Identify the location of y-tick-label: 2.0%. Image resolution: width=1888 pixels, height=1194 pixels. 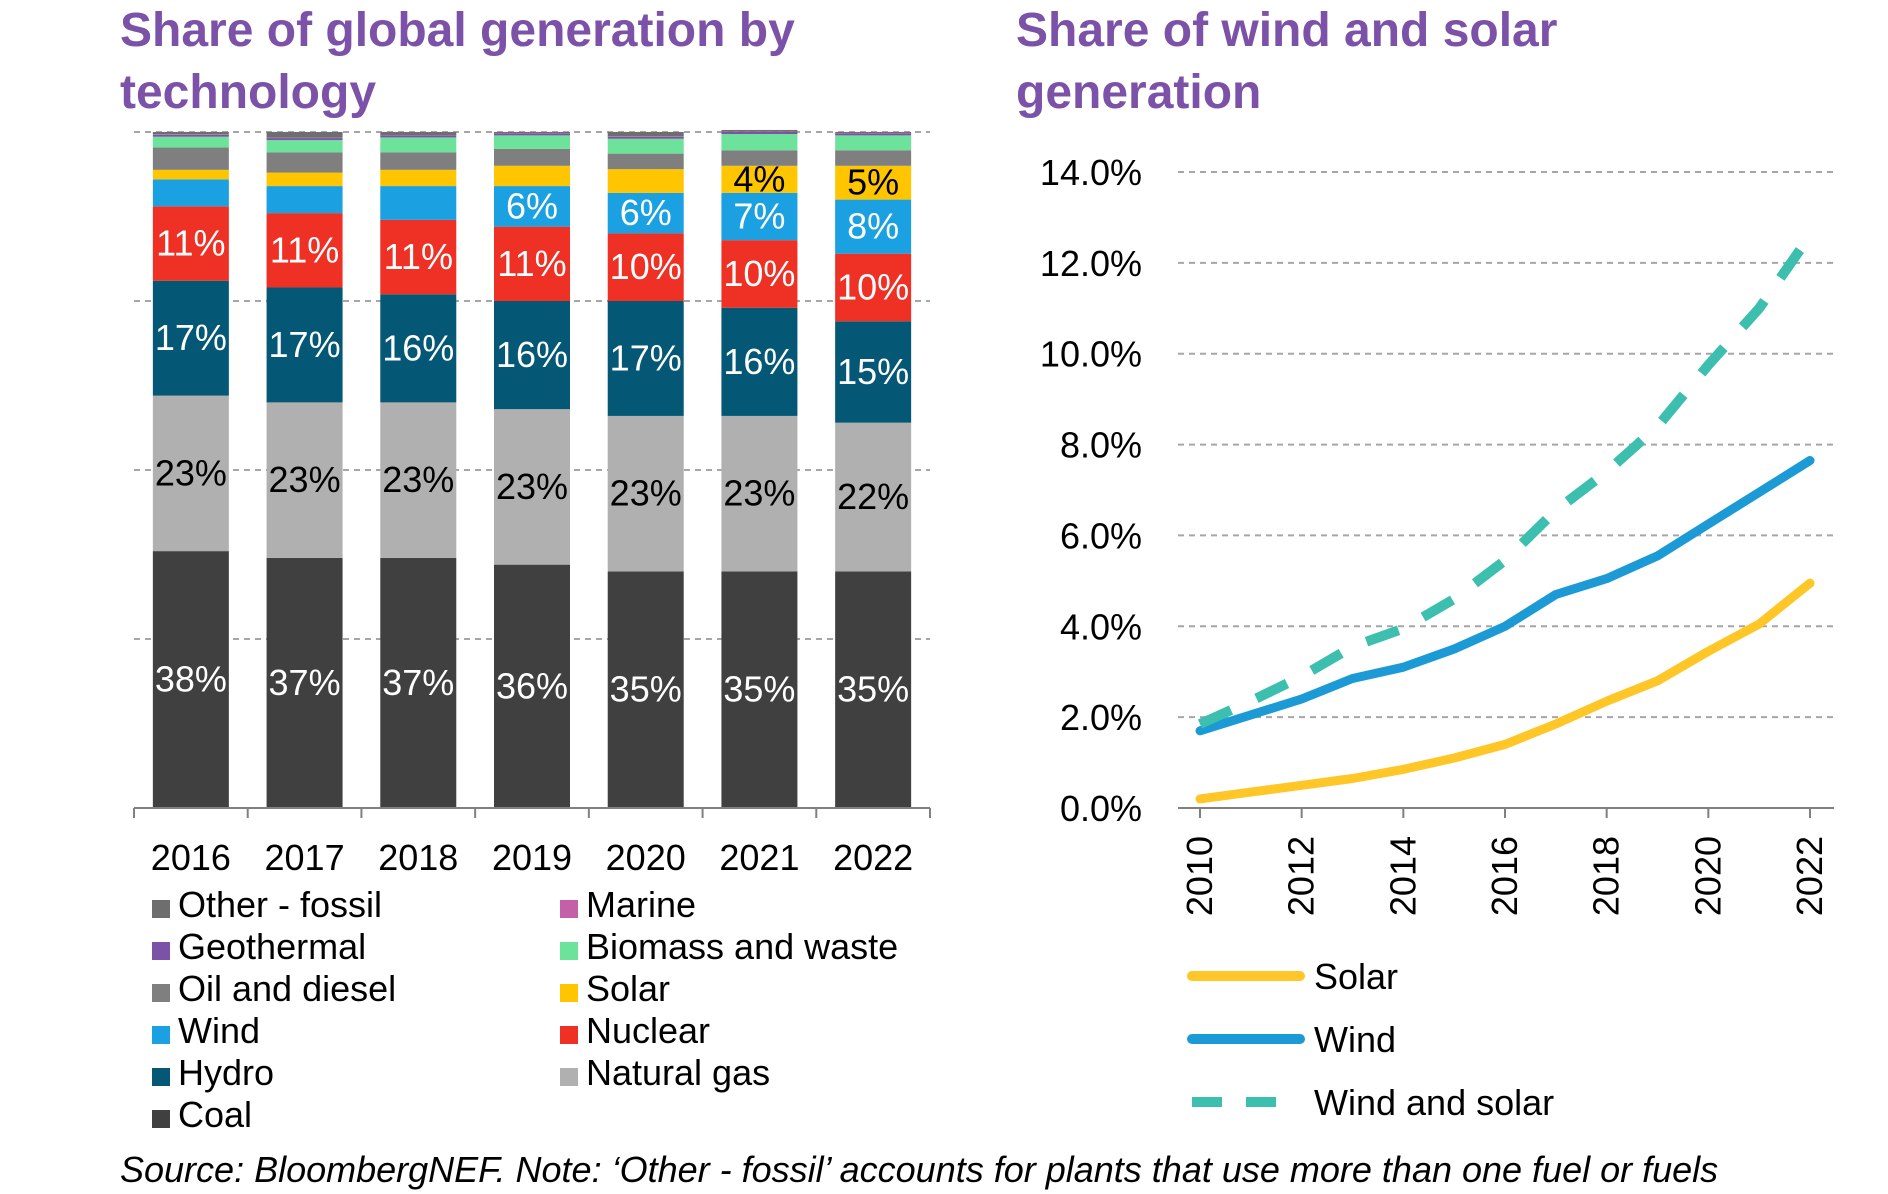
(1101, 717).